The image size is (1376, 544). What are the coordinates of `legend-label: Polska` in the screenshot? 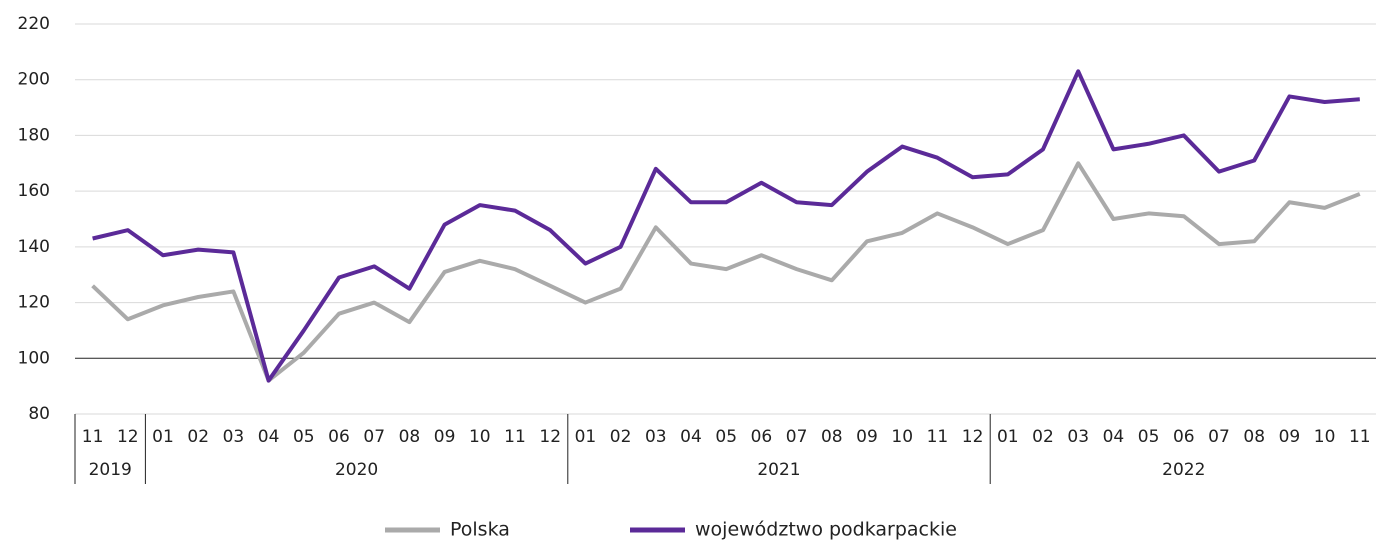 It's located at (480, 530).